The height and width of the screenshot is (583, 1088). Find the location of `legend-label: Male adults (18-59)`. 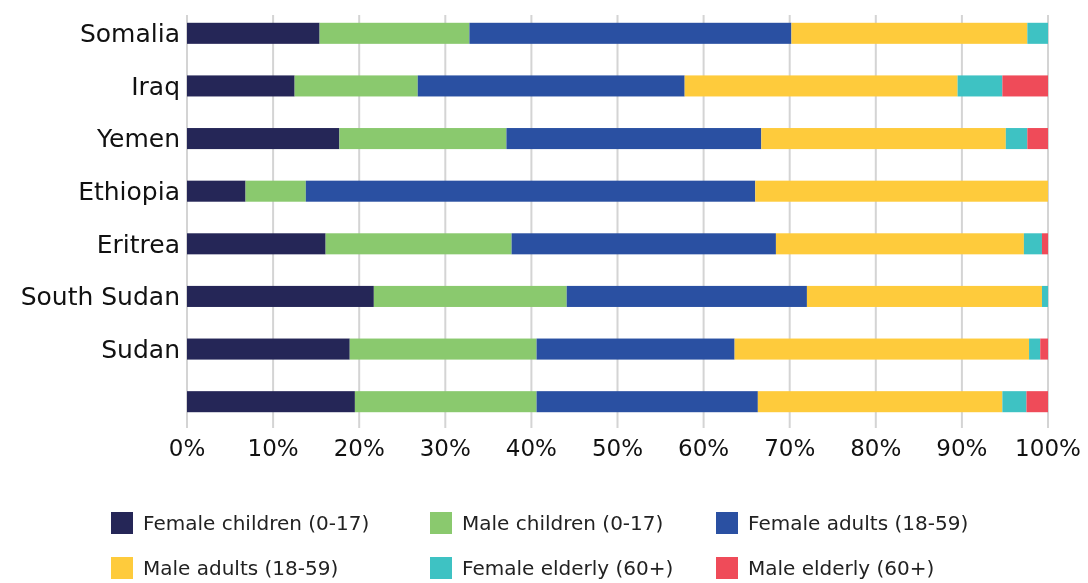

legend-label: Male adults (18-59) is located at coordinates (241, 568).